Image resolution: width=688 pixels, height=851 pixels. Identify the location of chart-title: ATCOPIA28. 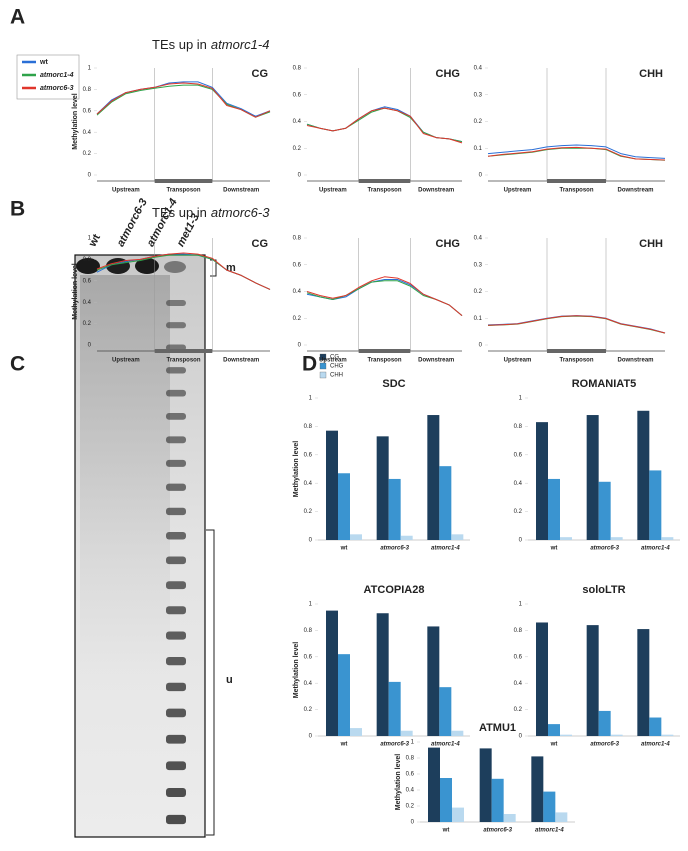
(394, 590).